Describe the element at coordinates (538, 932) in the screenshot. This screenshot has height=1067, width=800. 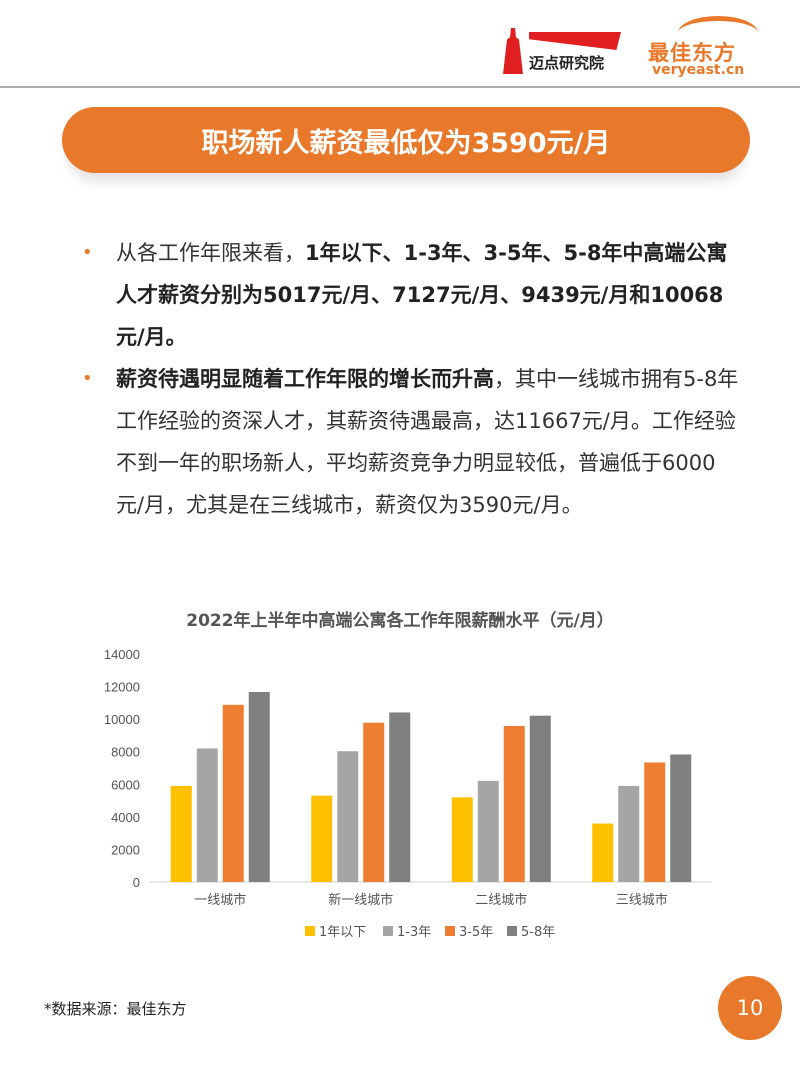
I see `legend-label: 5-8年` at that location.